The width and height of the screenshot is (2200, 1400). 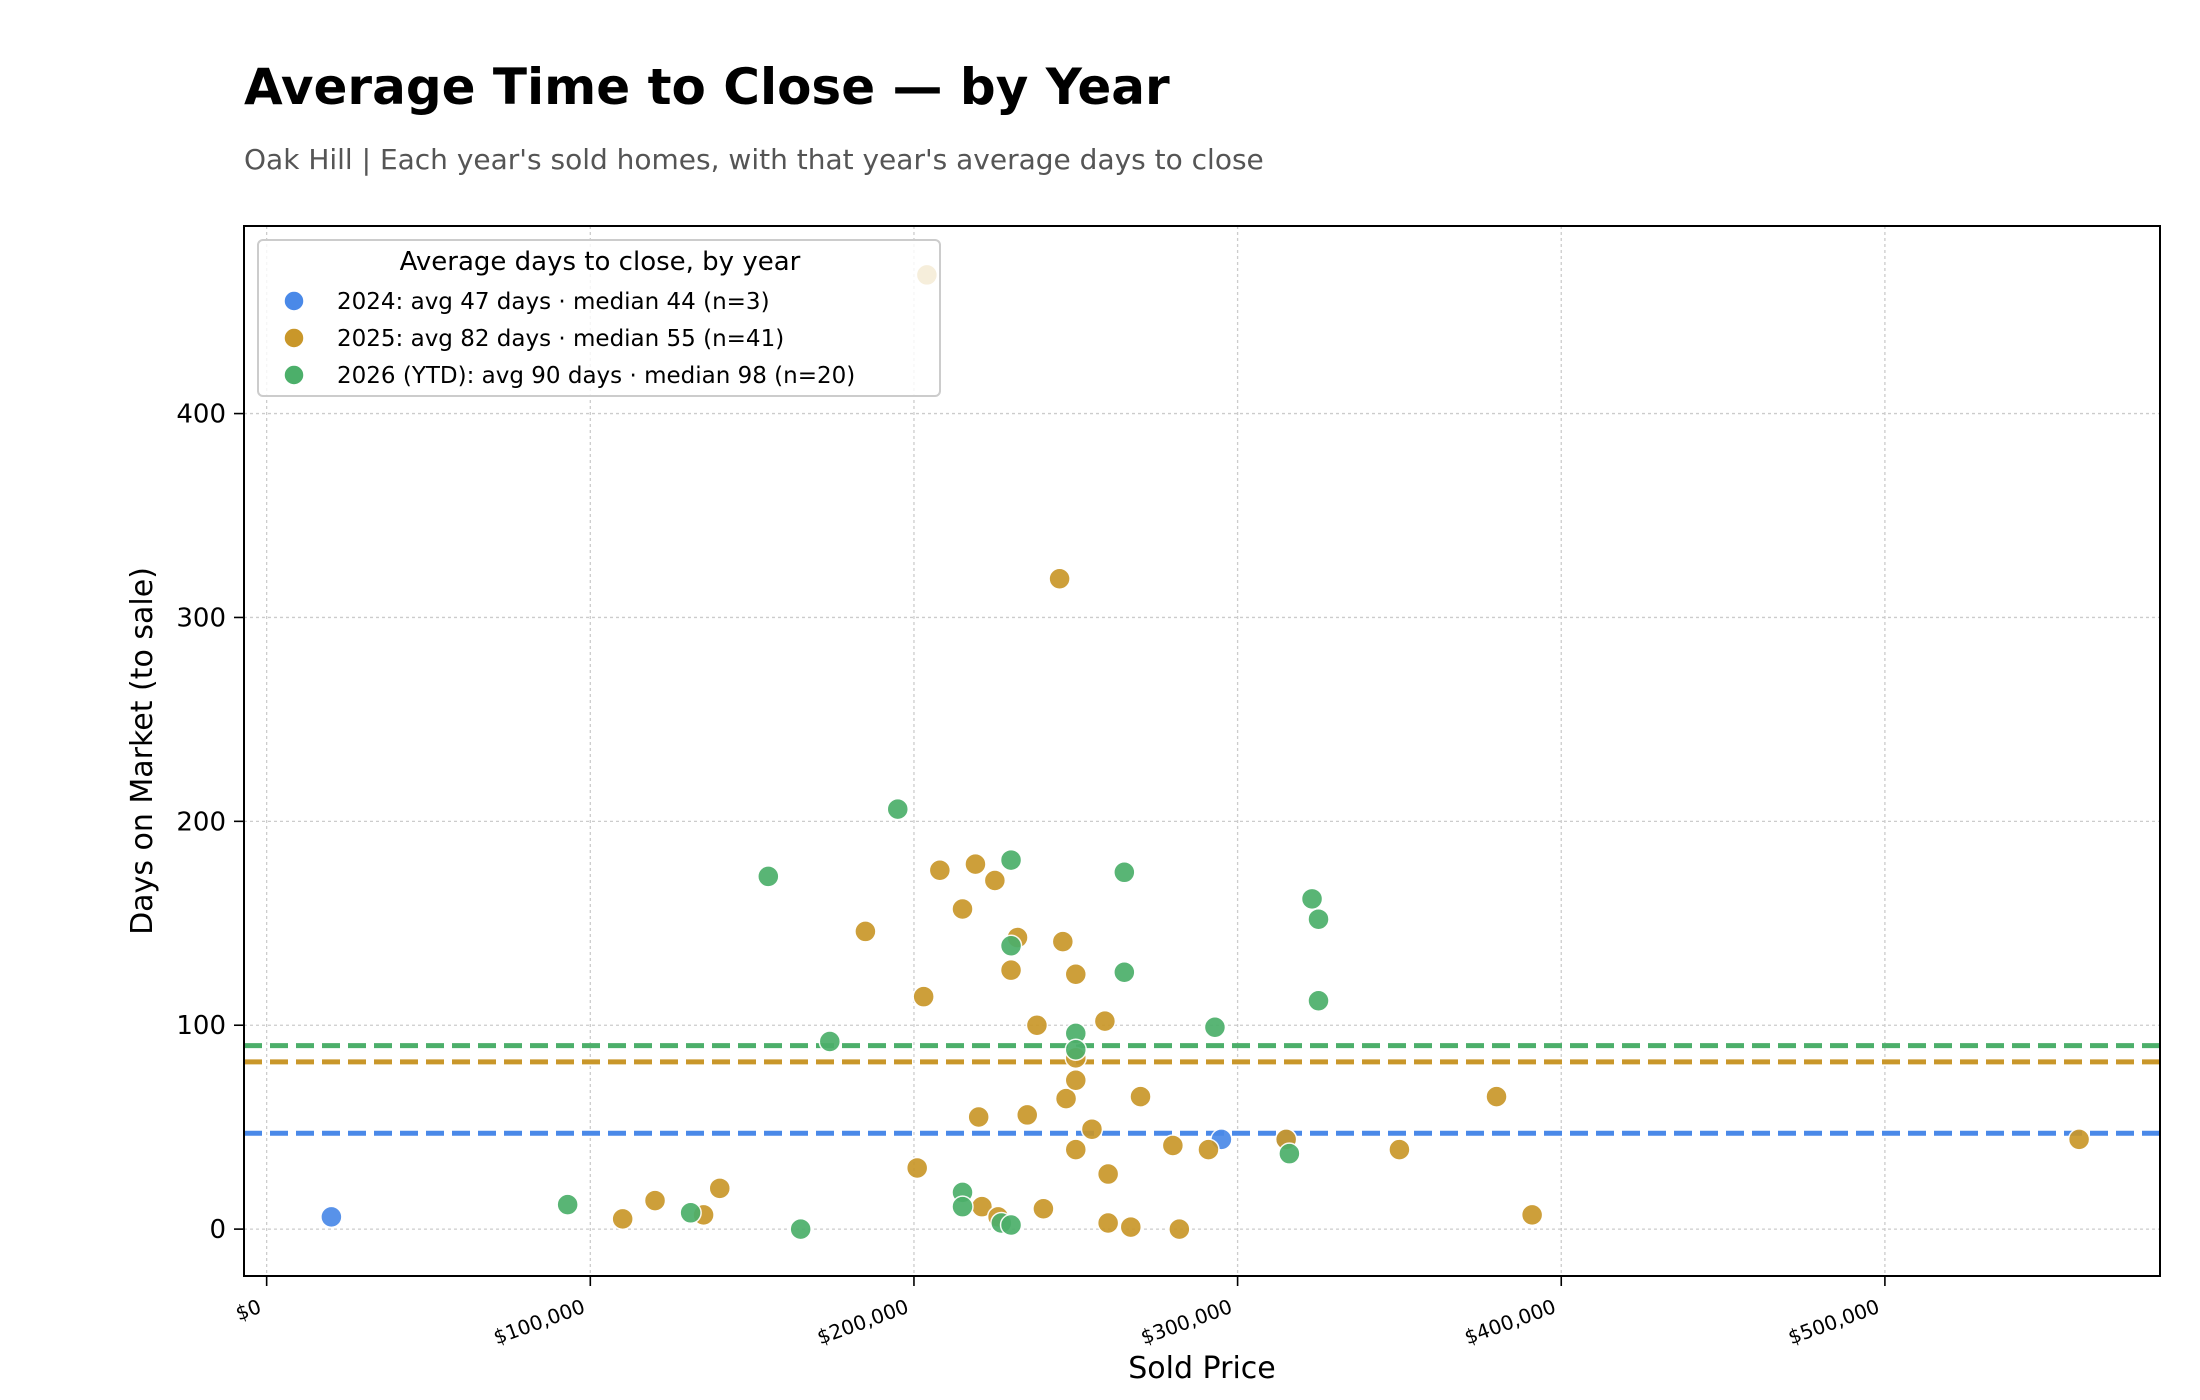 What do you see at coordinates (217, 1230) in the screenshot?
I see `y-tick-label: 0` at bounding box center [217, 1230].